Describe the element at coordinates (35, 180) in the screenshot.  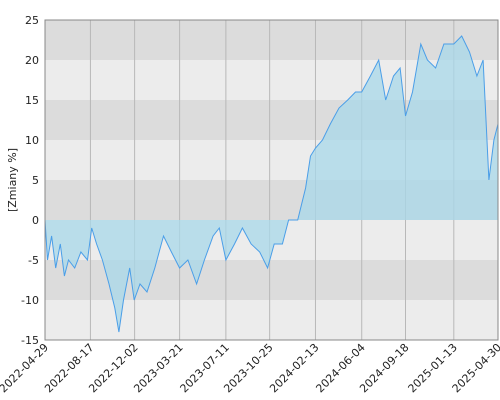
I see `y-tick-label: 5` at that location.